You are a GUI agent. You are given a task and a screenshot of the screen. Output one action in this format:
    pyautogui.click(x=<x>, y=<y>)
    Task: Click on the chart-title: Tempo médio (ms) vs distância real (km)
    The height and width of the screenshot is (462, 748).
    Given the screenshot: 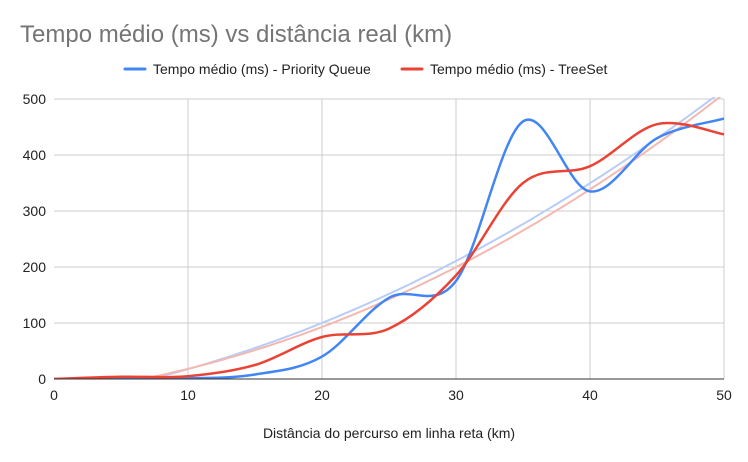 What is the action you would take?
    pyautogui.click(x=236, y=34)
    